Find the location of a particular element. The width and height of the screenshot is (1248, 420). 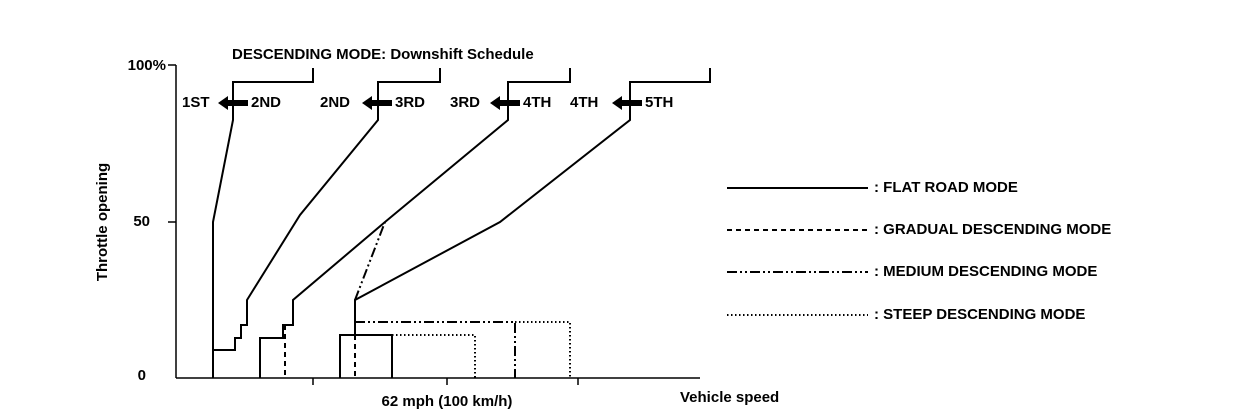

y-tick-label: 100% is located at coordinates (147, 65).